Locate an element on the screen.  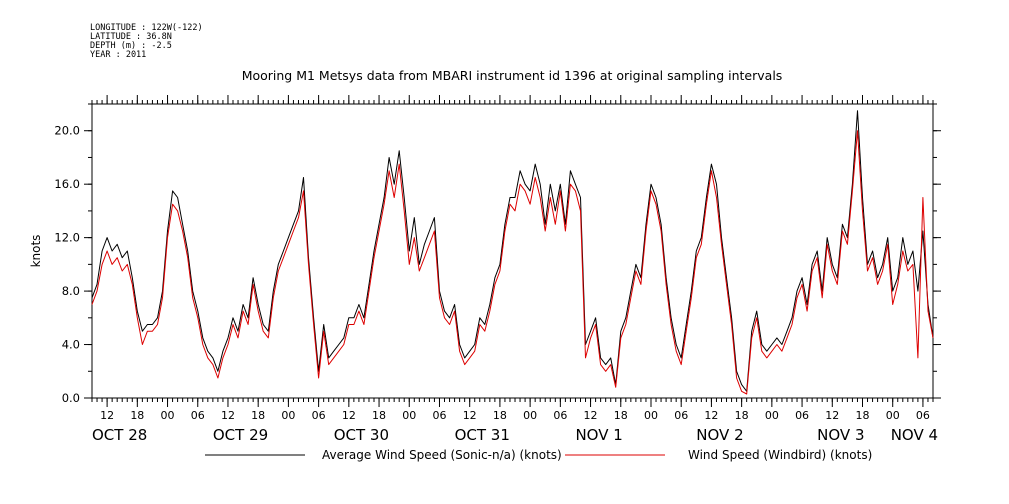
y-tick-label: 12.0 is located at coordinates (67, 238).